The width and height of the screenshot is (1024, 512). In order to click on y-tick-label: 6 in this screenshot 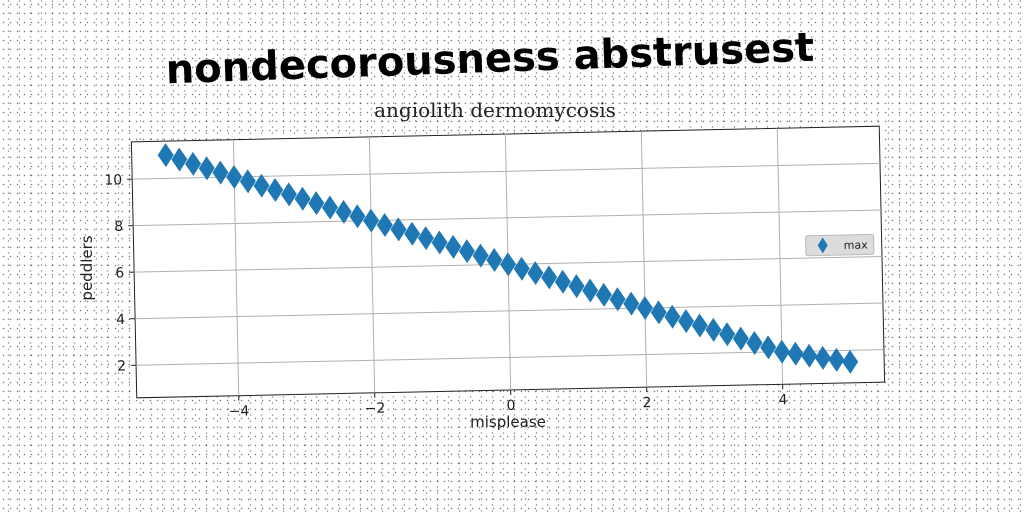, I will do `click(119, 273)`.